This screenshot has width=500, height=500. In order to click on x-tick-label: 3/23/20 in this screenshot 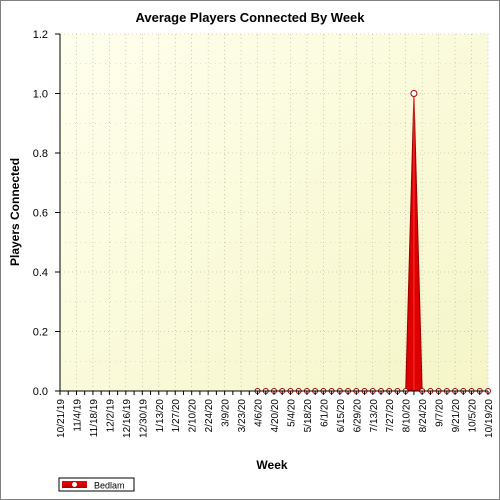, I will do `click(242, 416)`.